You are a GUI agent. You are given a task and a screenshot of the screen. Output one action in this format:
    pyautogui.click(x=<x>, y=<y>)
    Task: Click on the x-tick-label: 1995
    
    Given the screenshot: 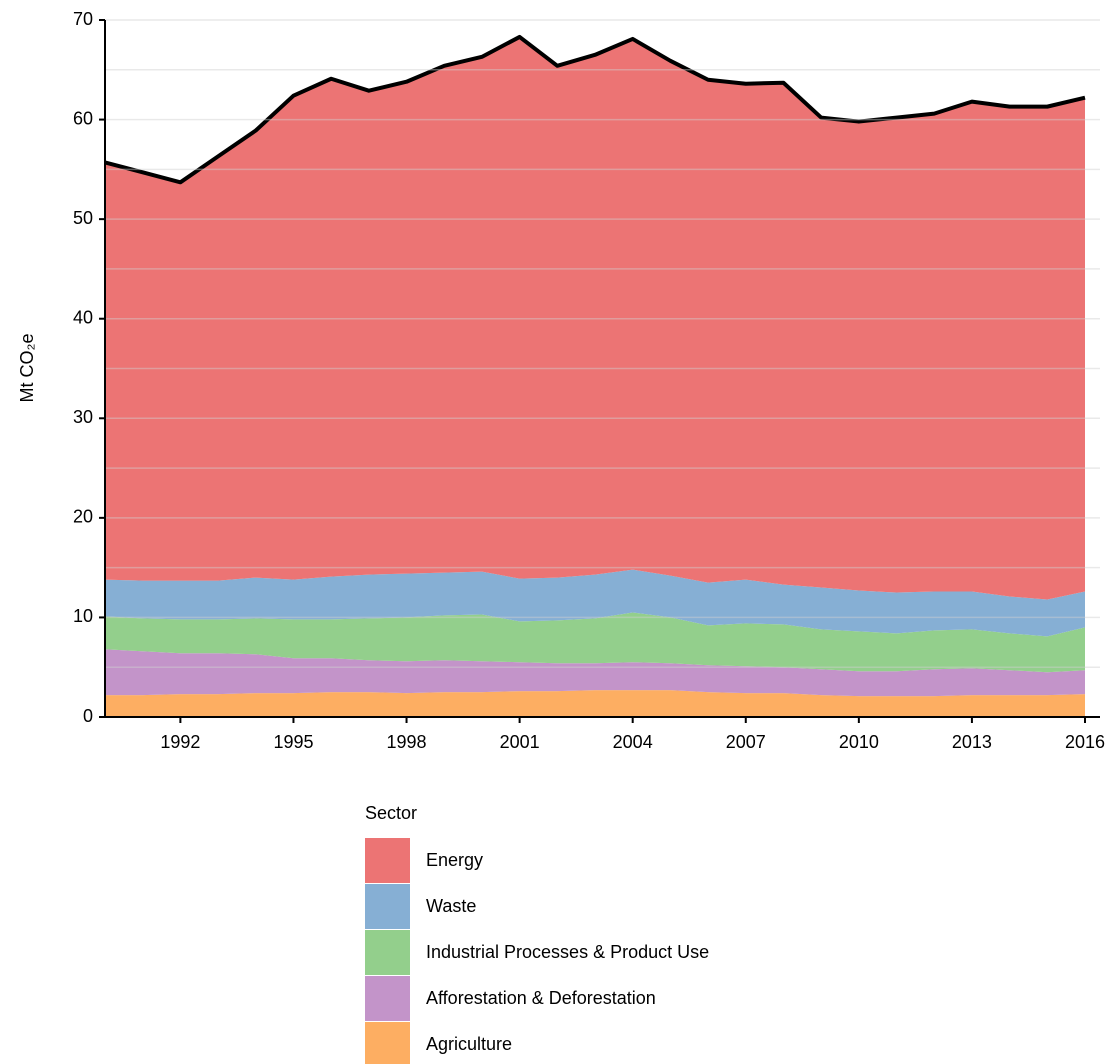 What is the action you would take?
    pyautogui.click(x=293, y=742)
    